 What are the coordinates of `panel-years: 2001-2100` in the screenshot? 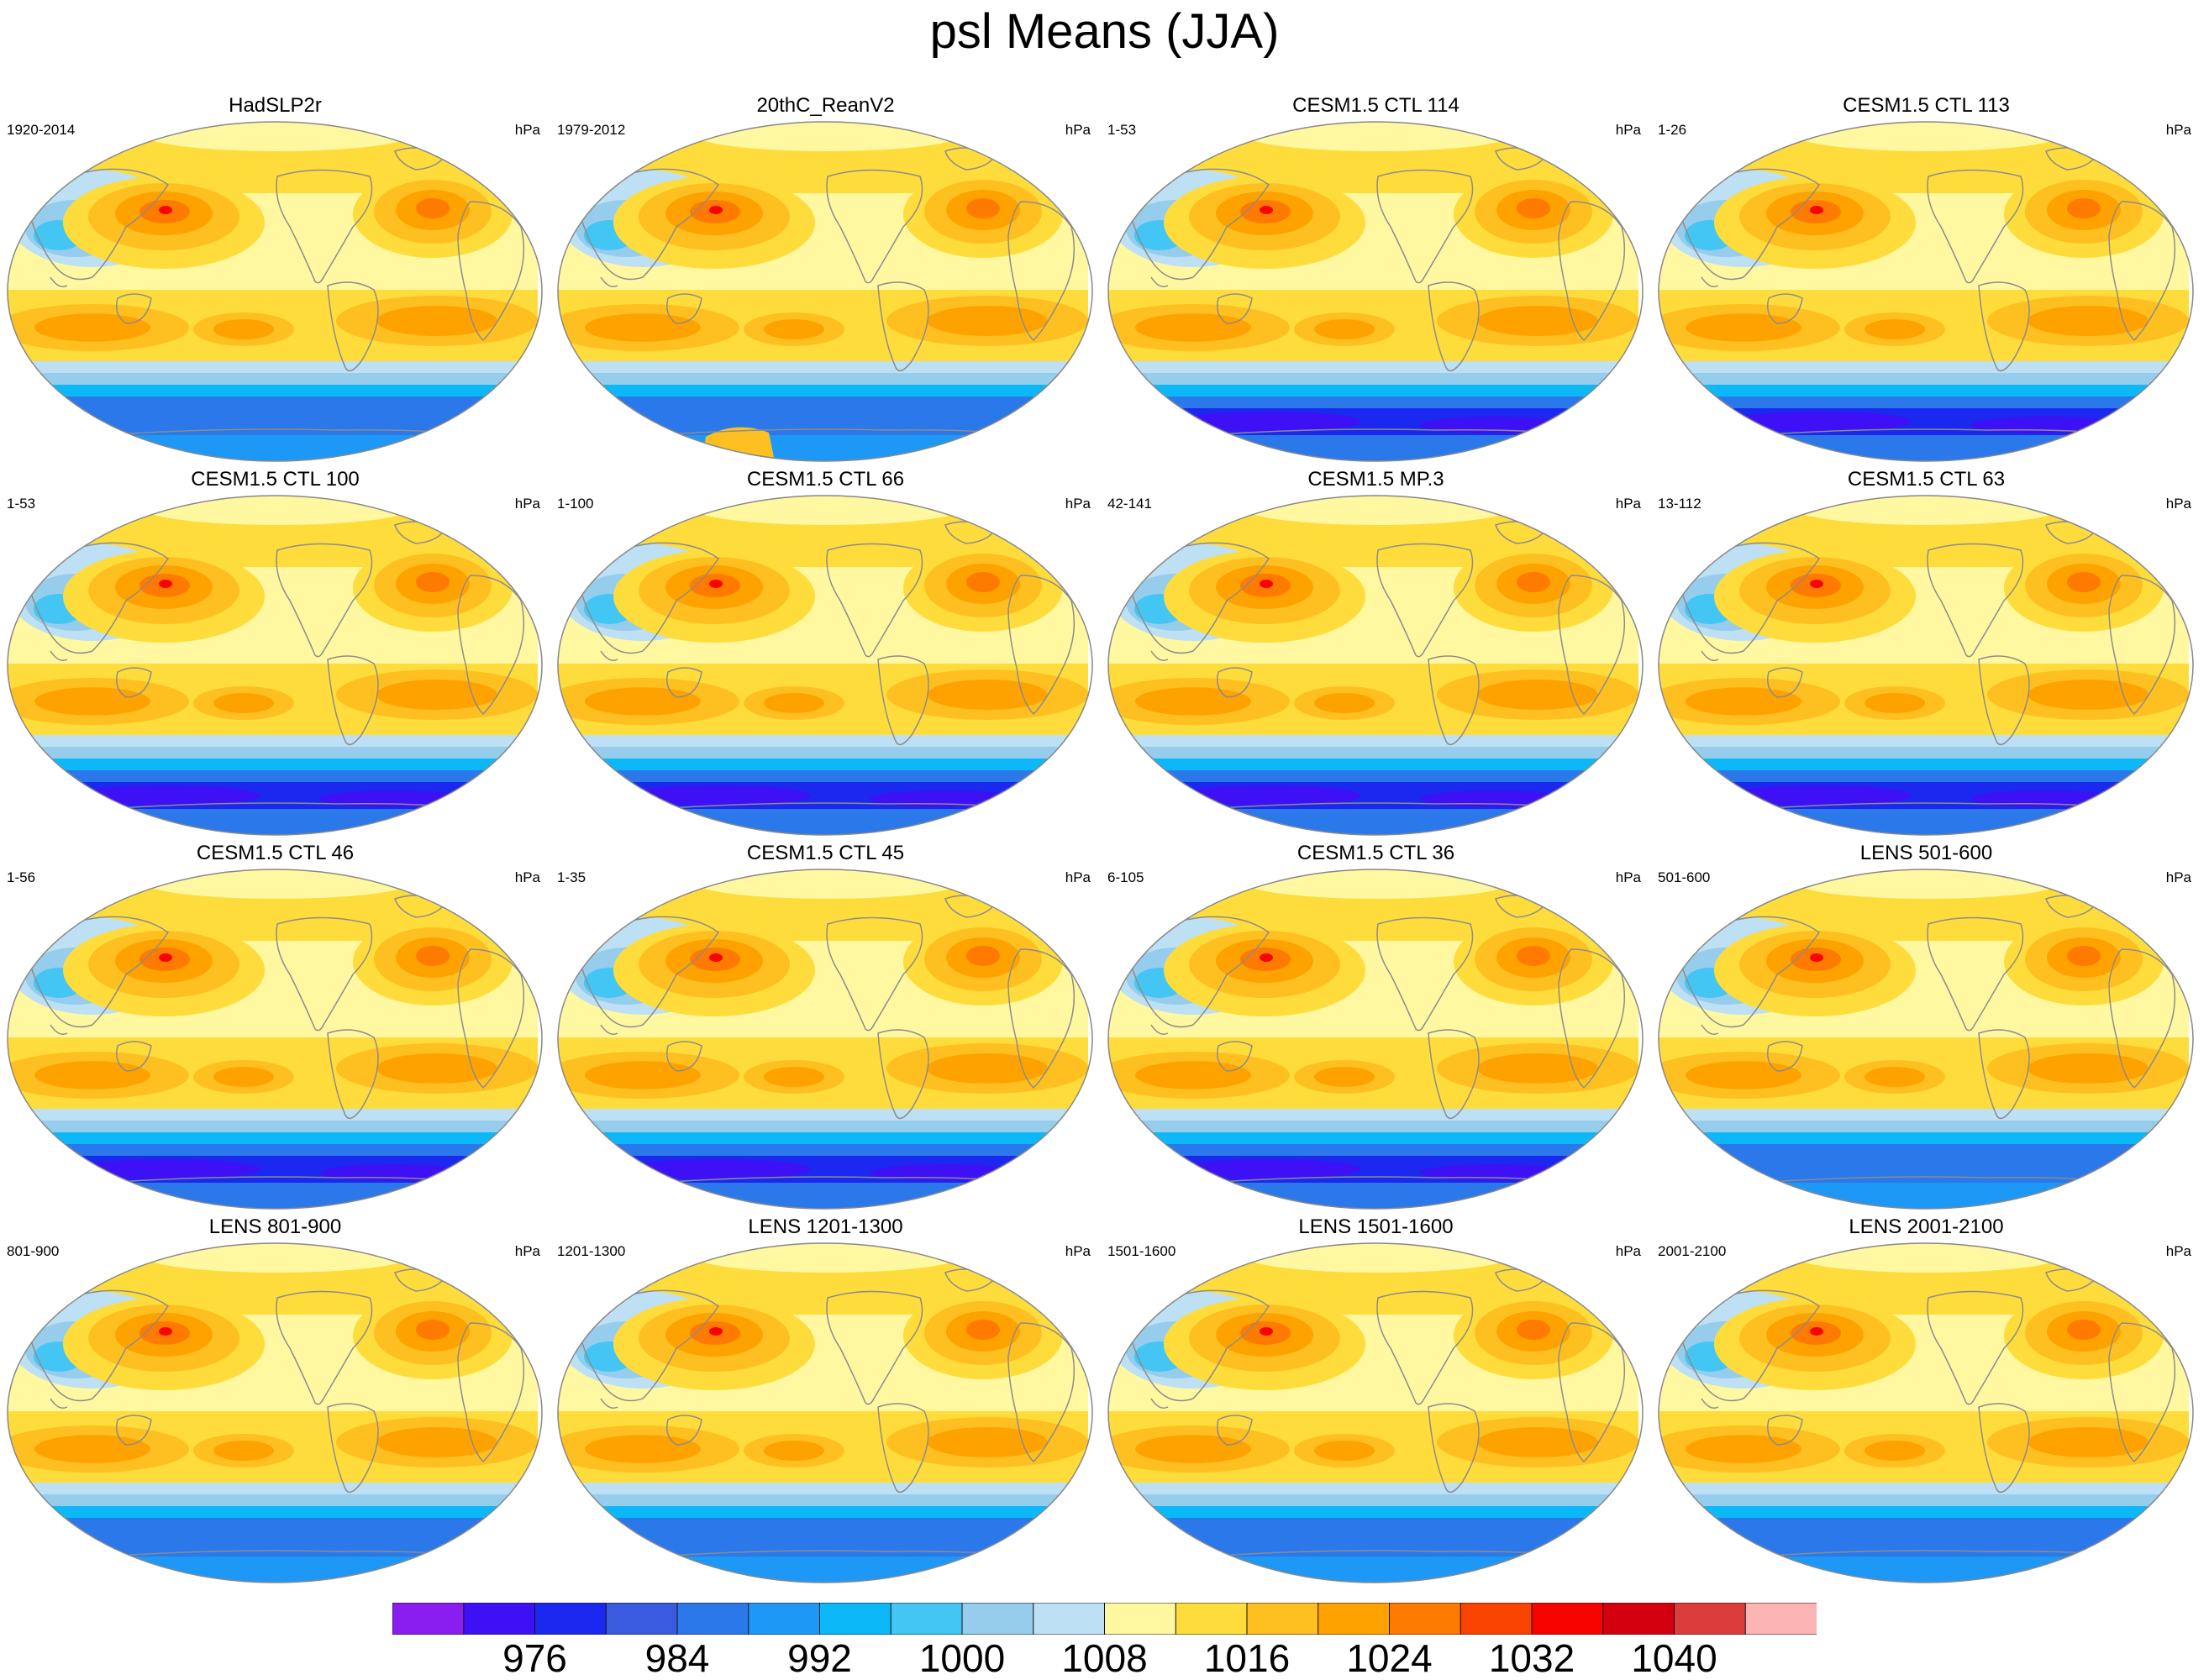 It's located at (1692, 1251).